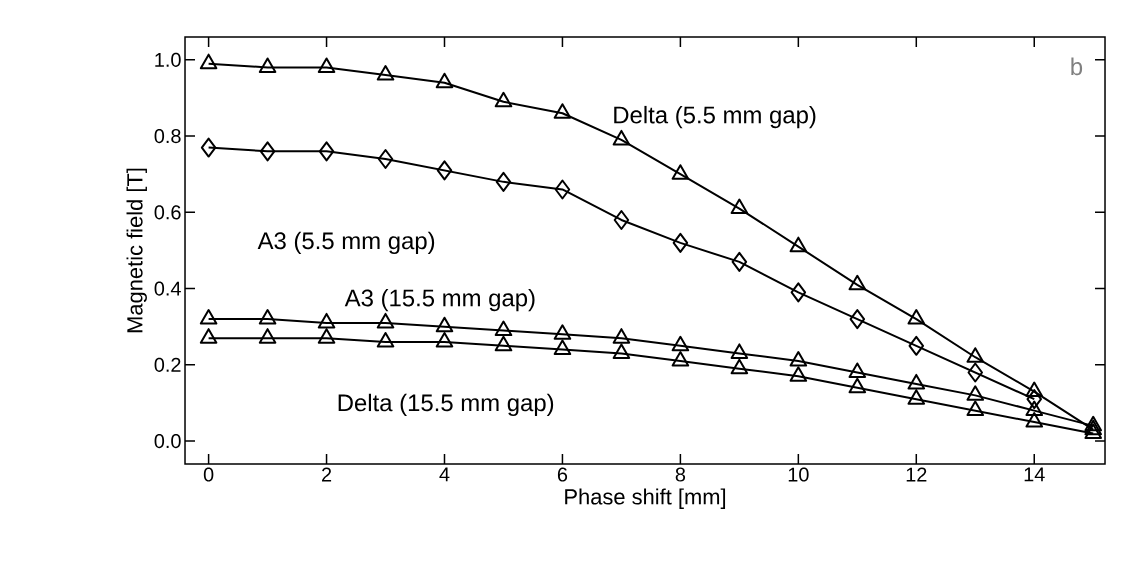 The width and height of the screenshot is (1122, 579). Describe the element at coordinates (167, 364) in the screenshot. I see `y-tick-label: 0.2` at that location.